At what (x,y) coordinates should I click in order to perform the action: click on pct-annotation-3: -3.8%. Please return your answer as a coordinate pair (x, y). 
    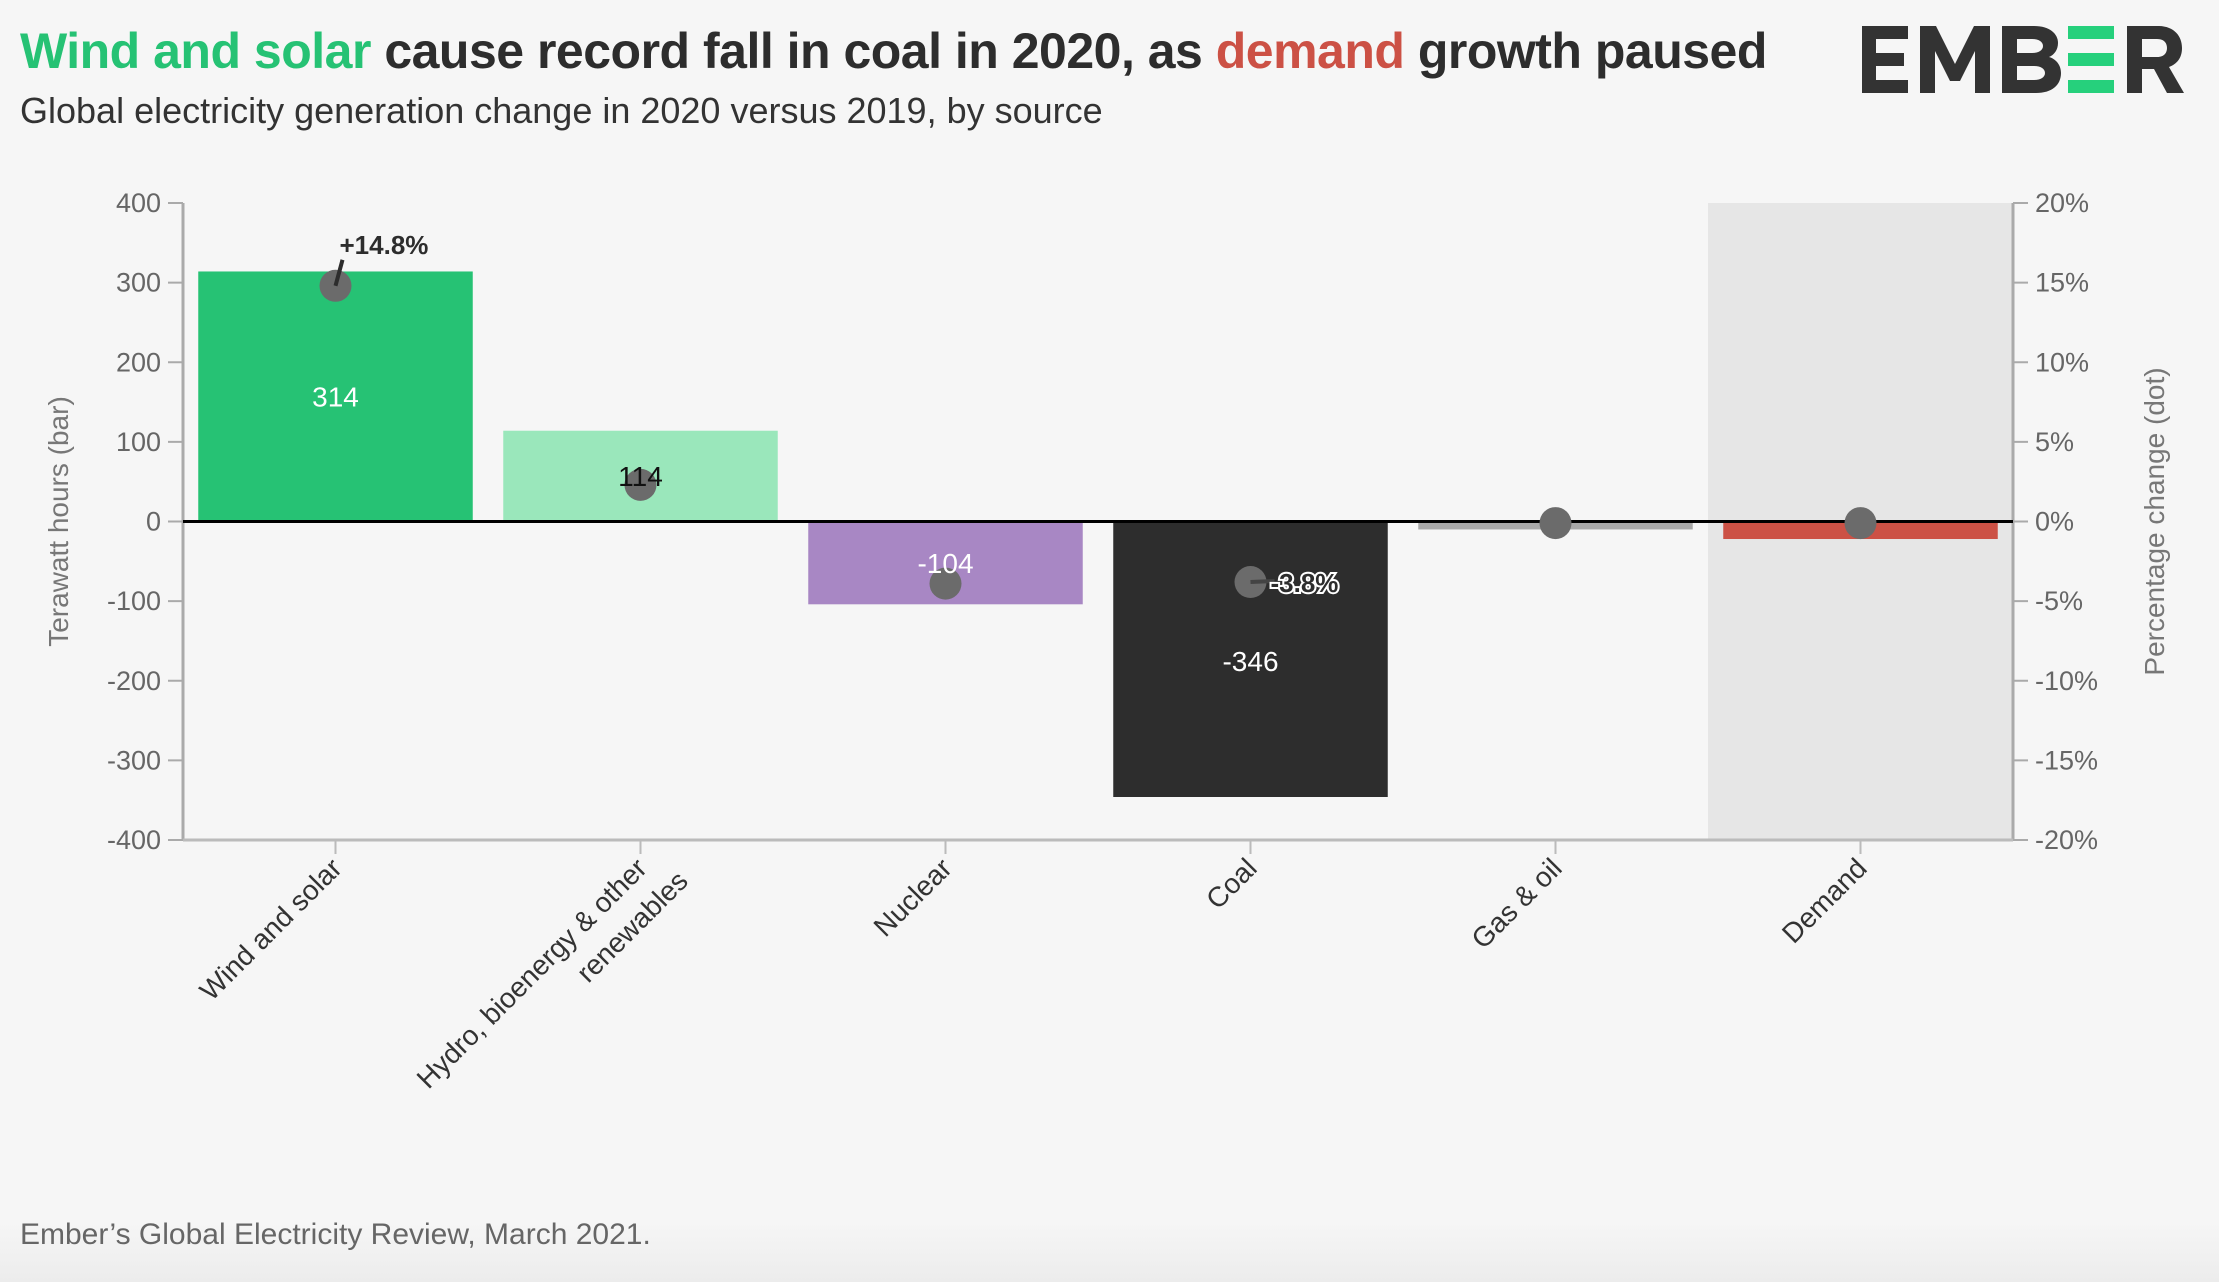
    Looking at the image, I should click on (1305, 583).